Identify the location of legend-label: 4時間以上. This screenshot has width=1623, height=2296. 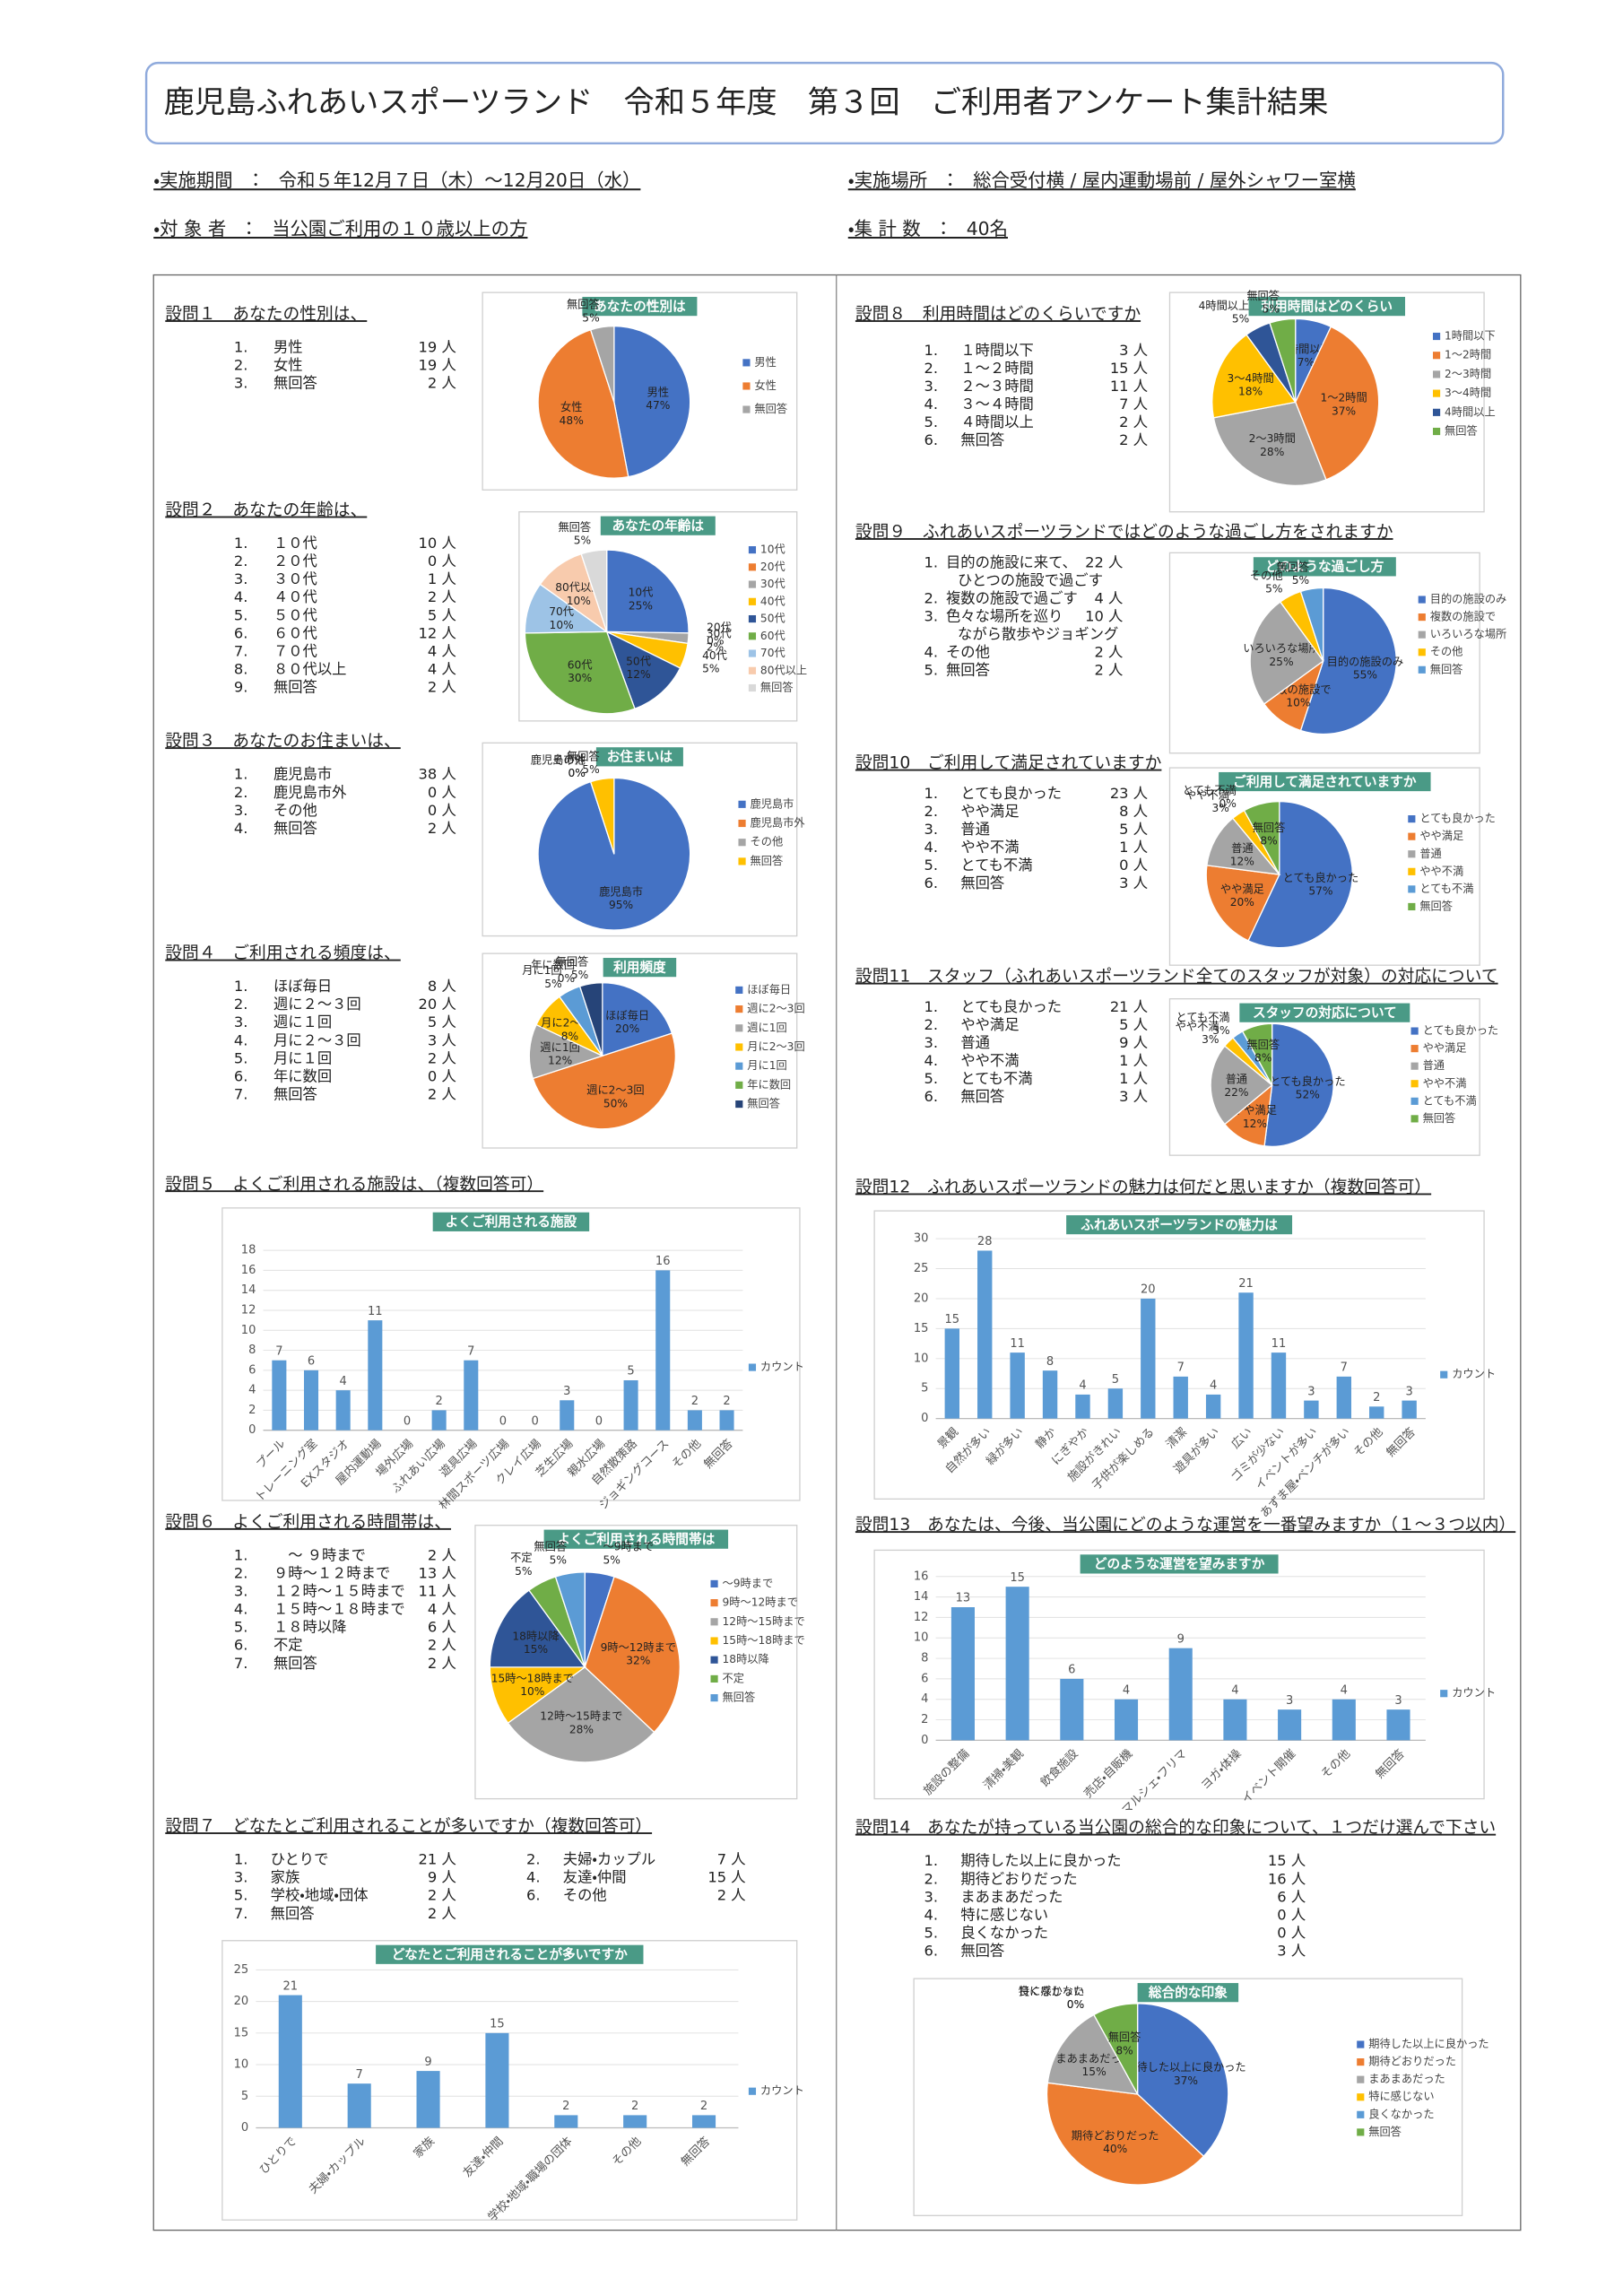
(1470, 411).